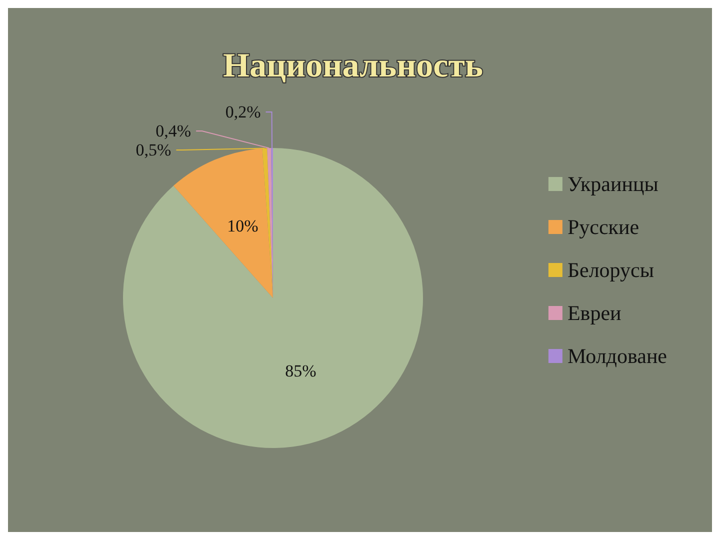 The image size is (720, 540). What do you see at coordinates (300, 370) in the screenshot?
I see `data-label: 85%` at bounding box center [300, 370].